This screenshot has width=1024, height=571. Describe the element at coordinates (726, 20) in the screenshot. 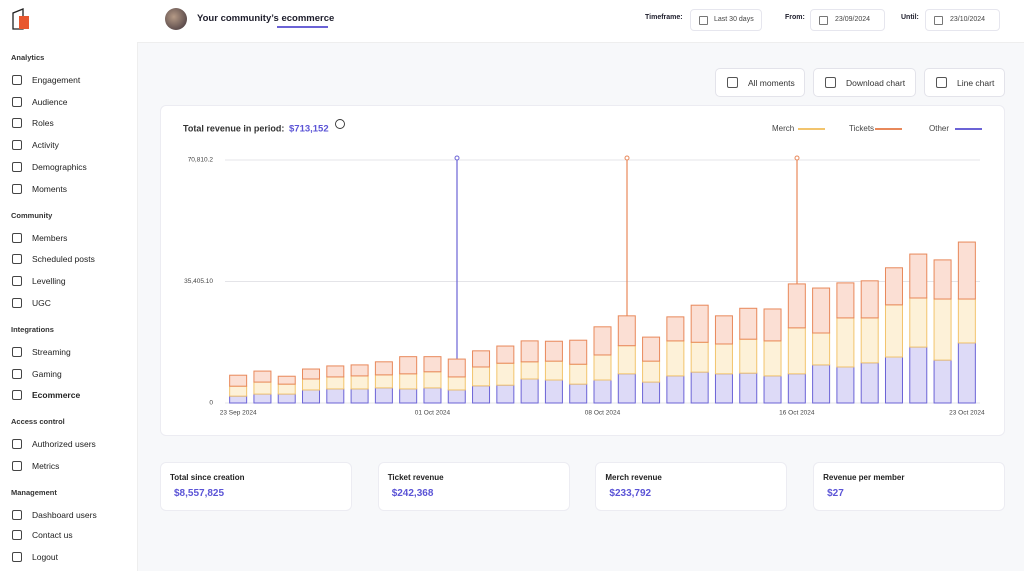

I see `timeframe-select: Last 30 days` at that location.